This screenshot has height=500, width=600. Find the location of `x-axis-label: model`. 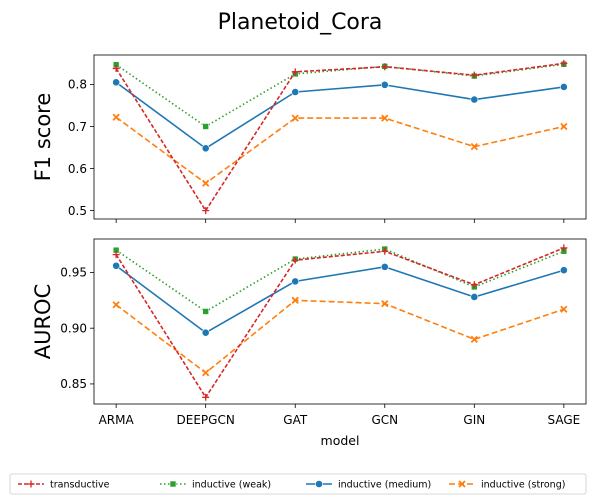

x-axis-label: model is located at coordinates (340, 440).